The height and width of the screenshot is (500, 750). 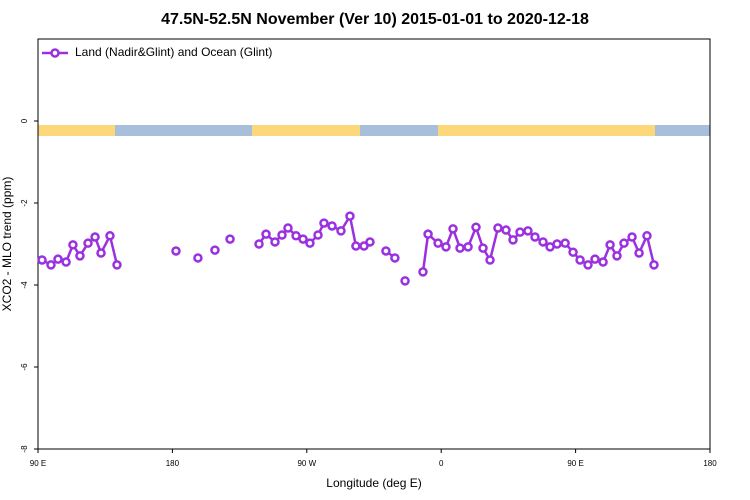 I want to click on data-line, so click(x=314, y=230).